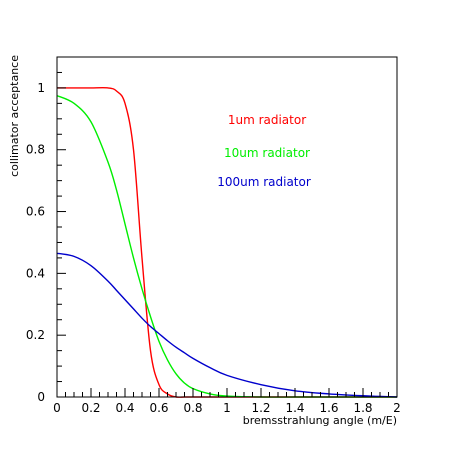 The width and height of the screenshot is (454, 454). Describe the element at coordinates (260, 408) in the screenshot. I see `x-tick-label: 1.2` at that location.